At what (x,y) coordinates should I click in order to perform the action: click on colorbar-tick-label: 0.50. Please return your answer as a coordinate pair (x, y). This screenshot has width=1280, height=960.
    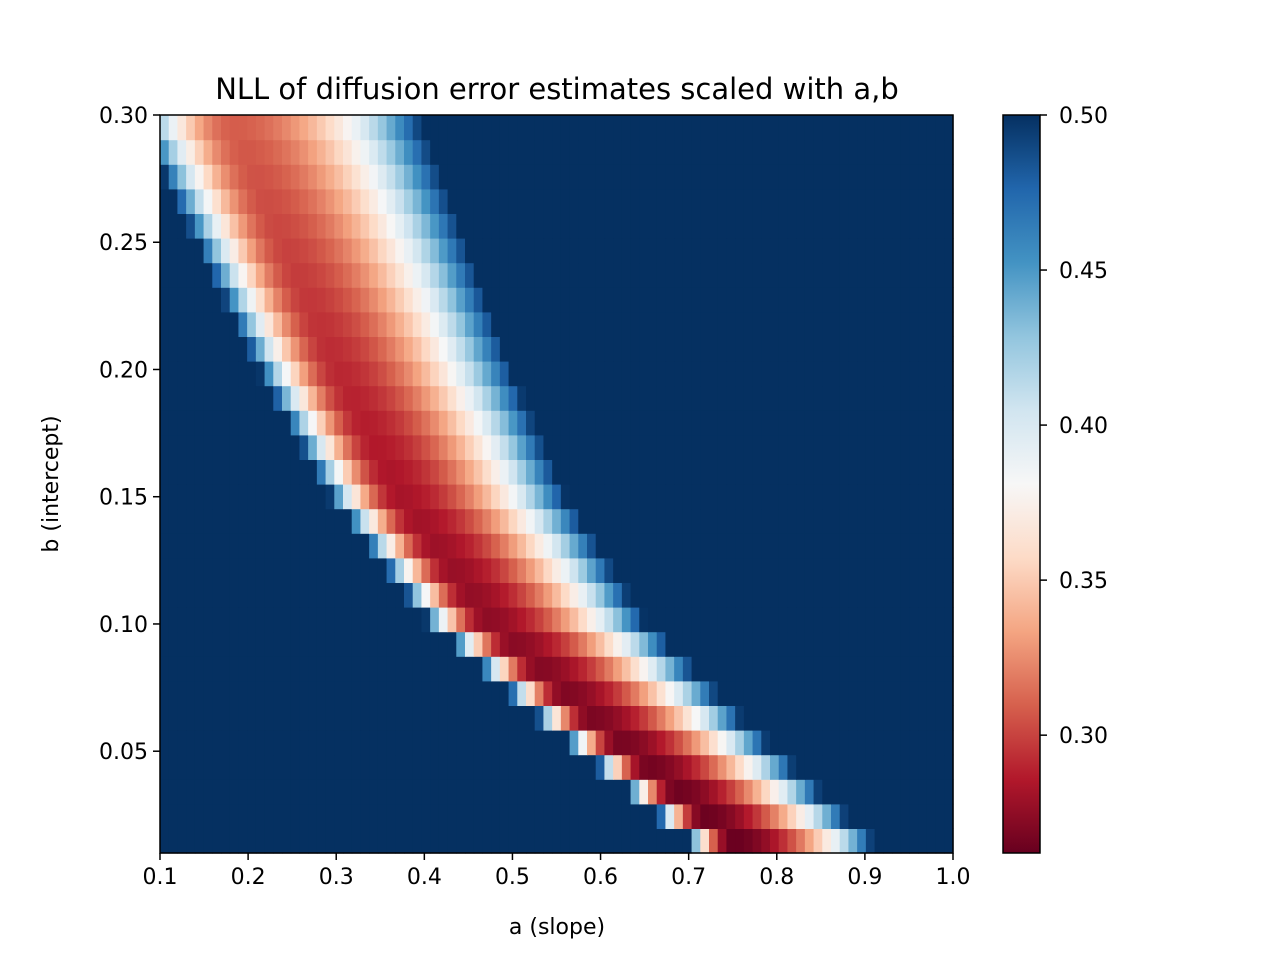
    Looking at the image, I should click on (1083, 116).